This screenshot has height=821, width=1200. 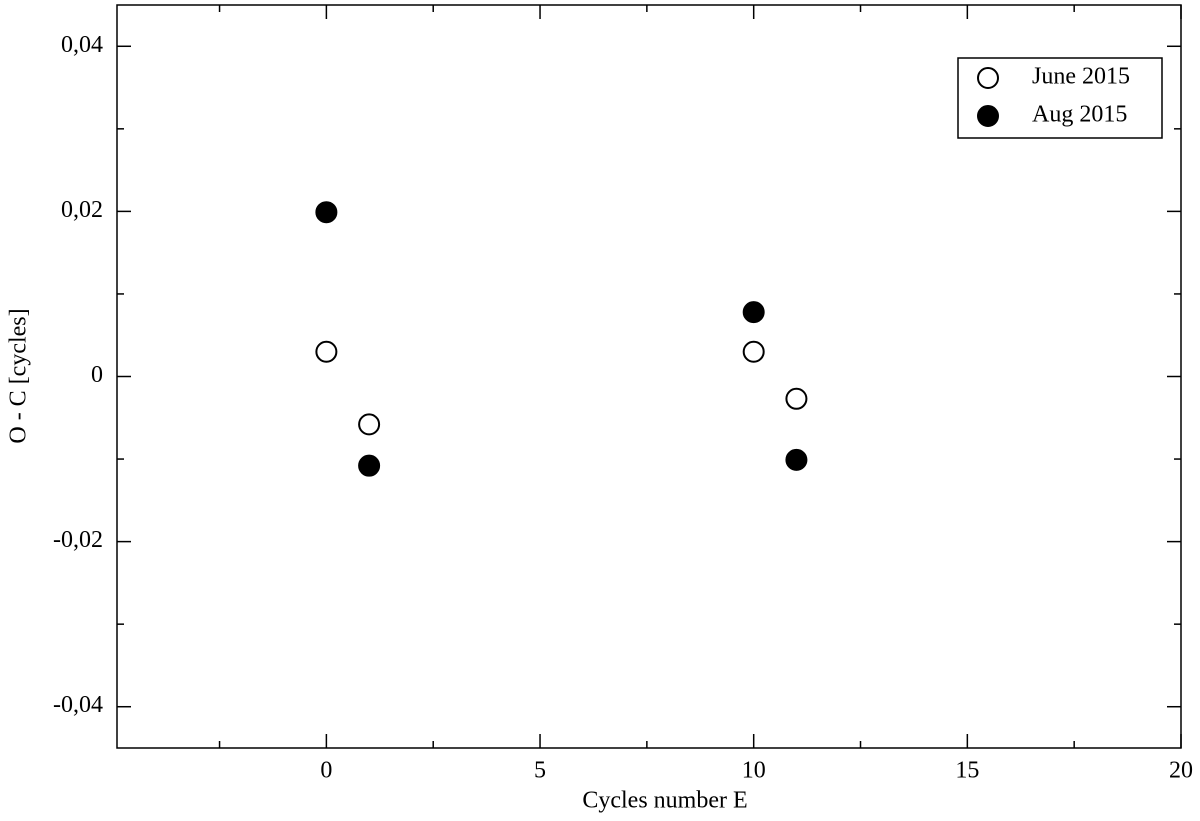 I want to click on y-tick-label: 0, so click(x=97, y=375).